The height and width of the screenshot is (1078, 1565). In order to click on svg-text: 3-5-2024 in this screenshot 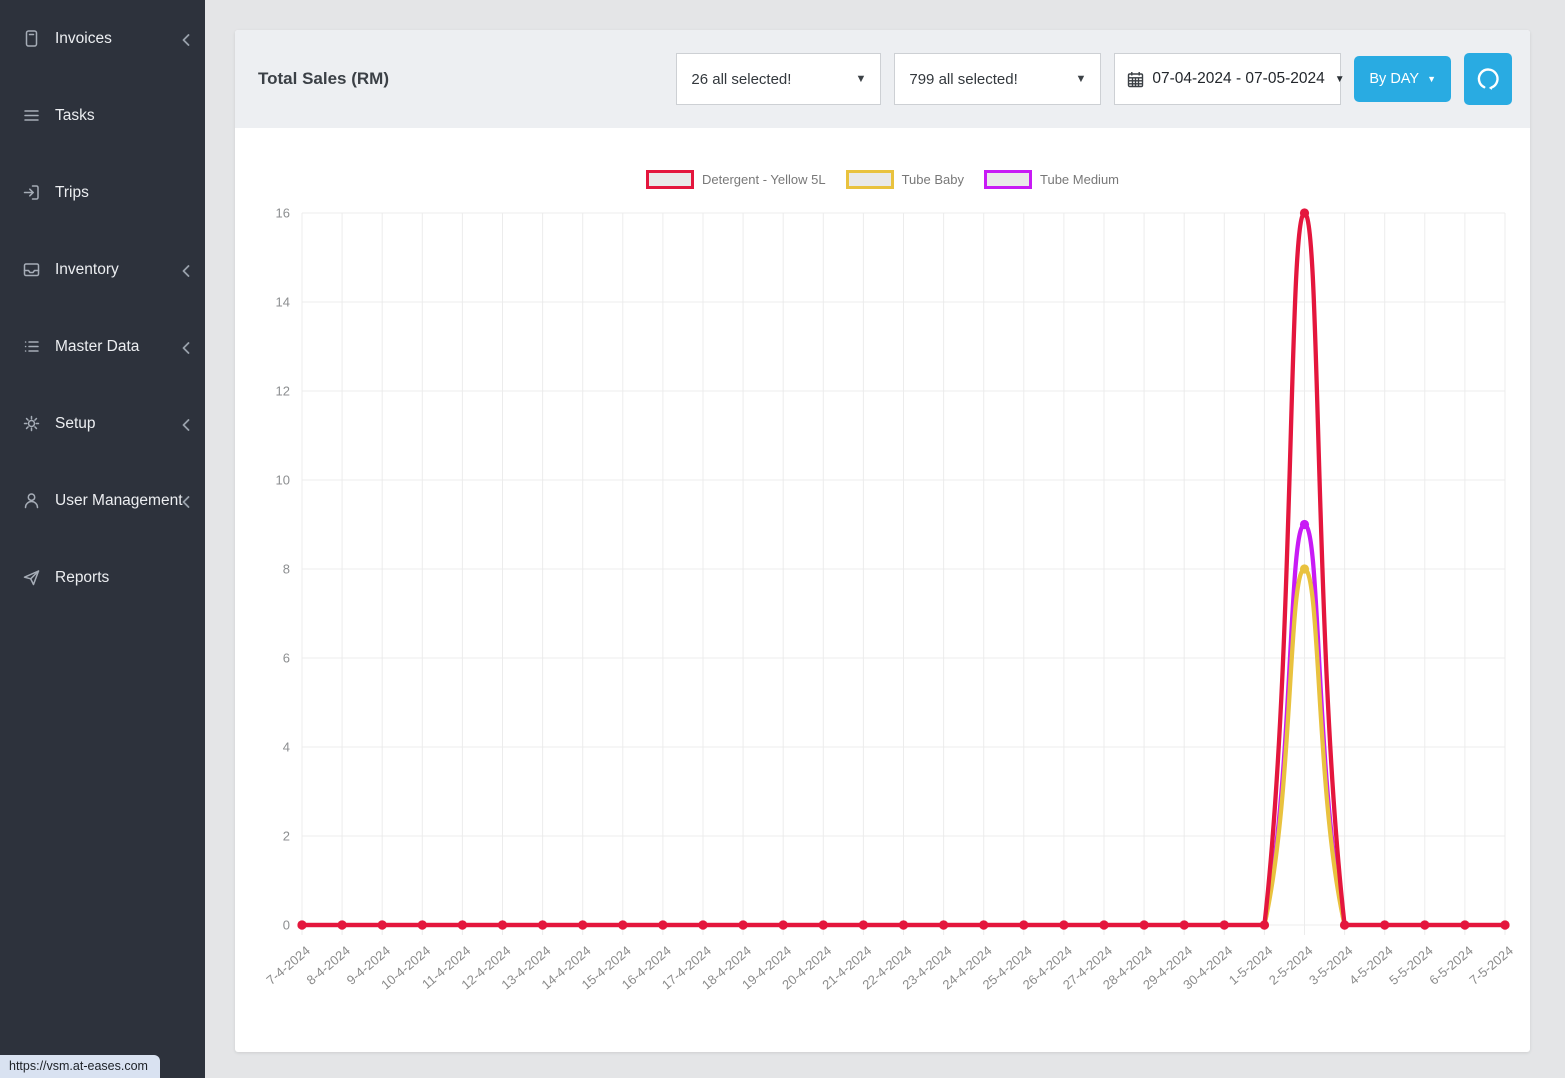, I will do `click(1331, 965)`.